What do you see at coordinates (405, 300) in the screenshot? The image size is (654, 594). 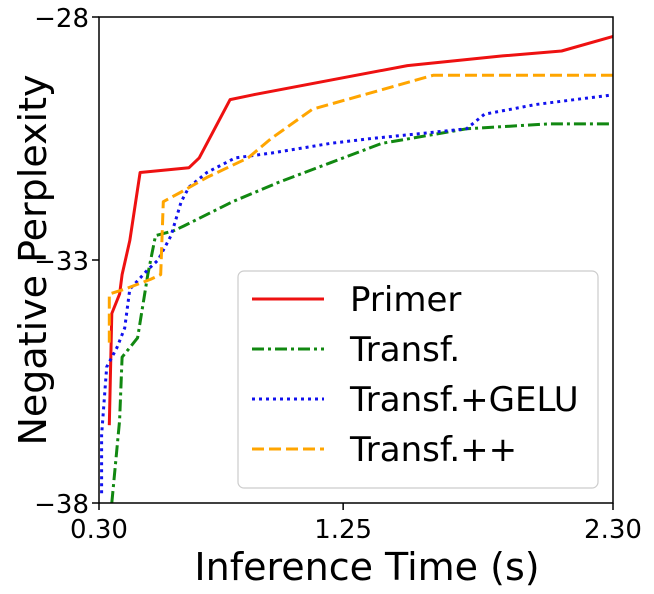 I see `legend-label-0: Primer` at bounding box center [405, 300].